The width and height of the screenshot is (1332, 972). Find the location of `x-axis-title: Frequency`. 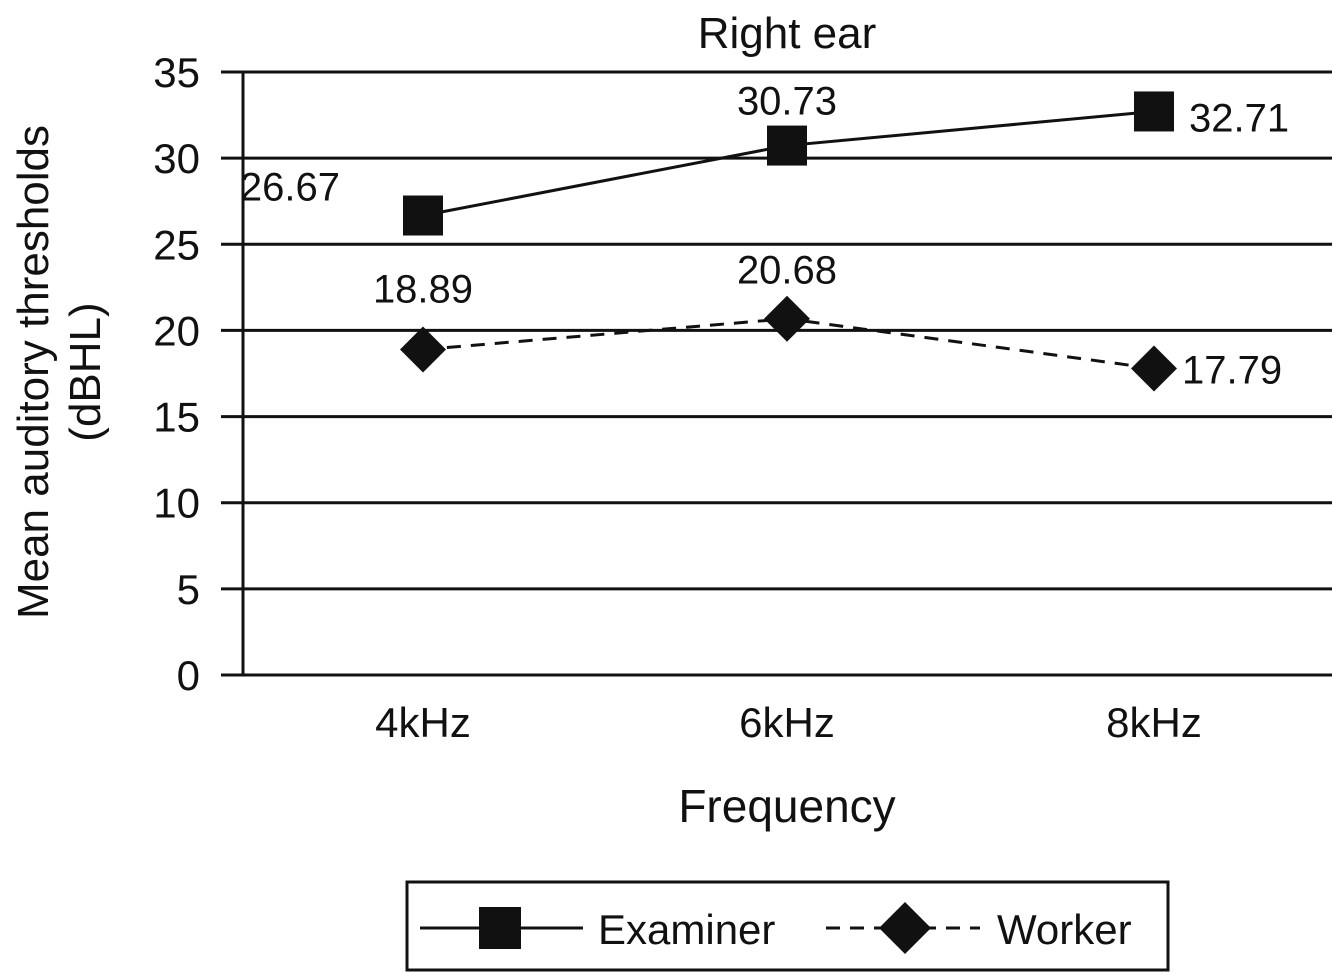

x-axis-title: Frequency is located at coordinates (786, 806).